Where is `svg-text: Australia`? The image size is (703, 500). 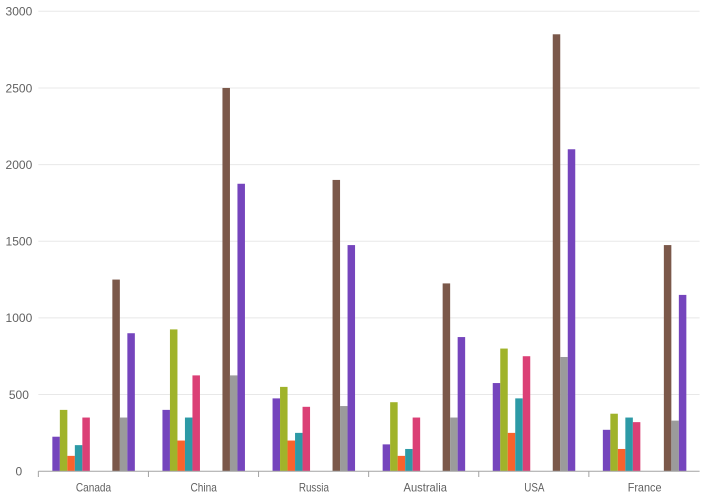
svg-text: Australia is located at coordinates (426, 488).